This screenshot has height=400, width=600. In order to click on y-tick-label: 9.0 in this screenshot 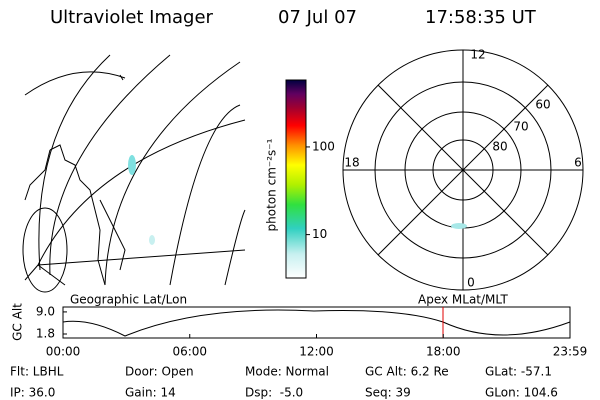, I will do `click(45, 311)`.